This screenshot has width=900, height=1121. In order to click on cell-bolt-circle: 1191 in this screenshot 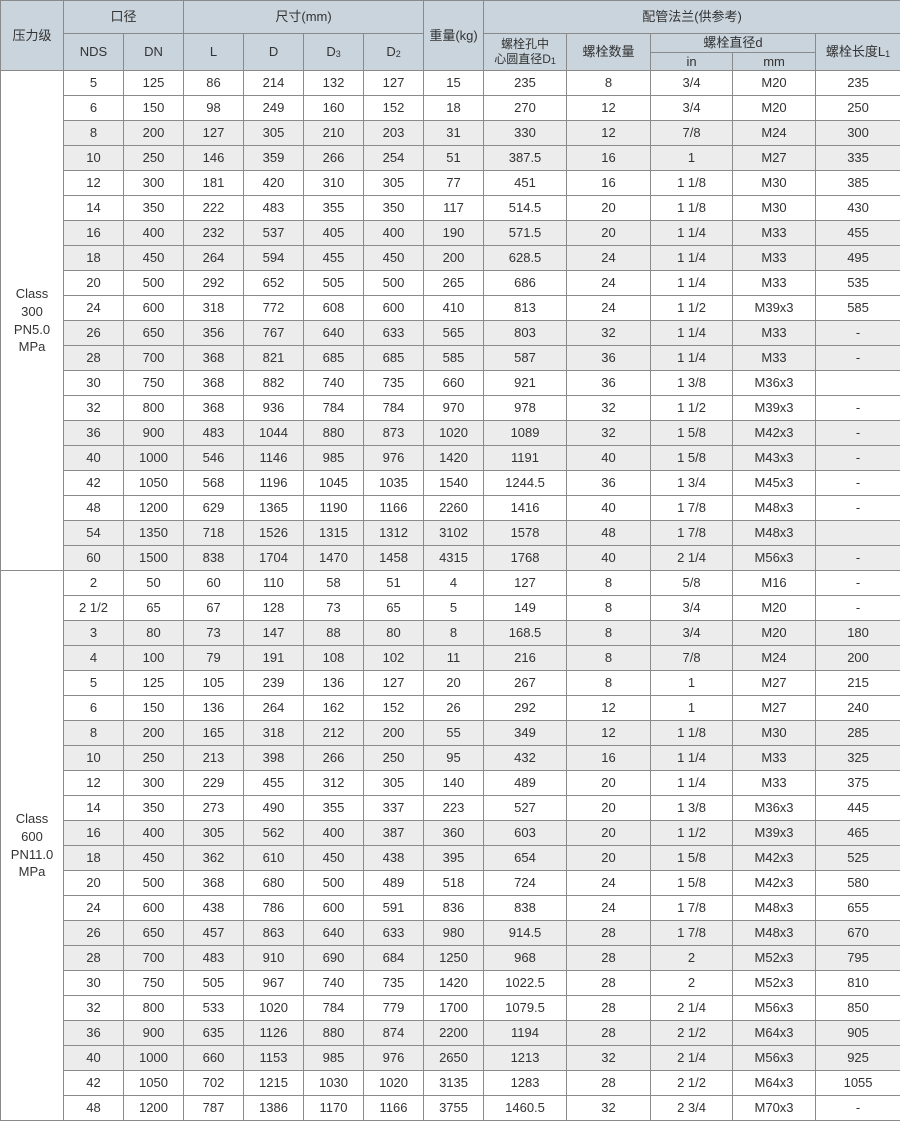, I will do `click(525, 458)`.